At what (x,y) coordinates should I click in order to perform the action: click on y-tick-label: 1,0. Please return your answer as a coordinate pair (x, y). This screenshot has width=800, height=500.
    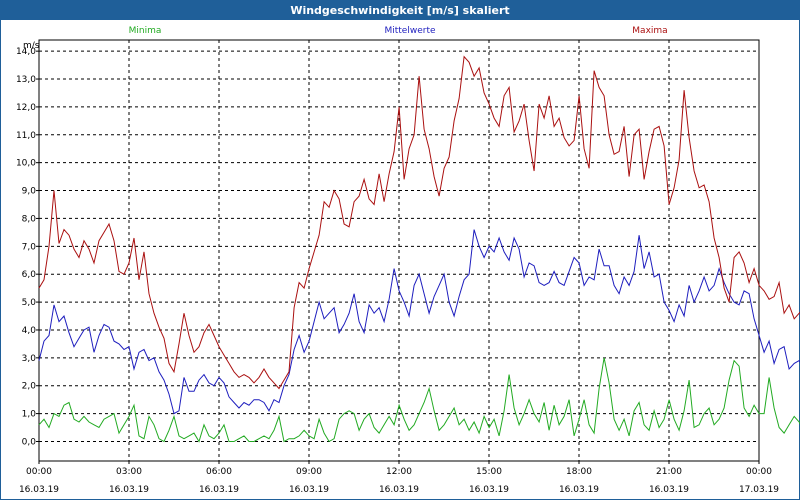
    Looking at the image, I should click on (29, 415).